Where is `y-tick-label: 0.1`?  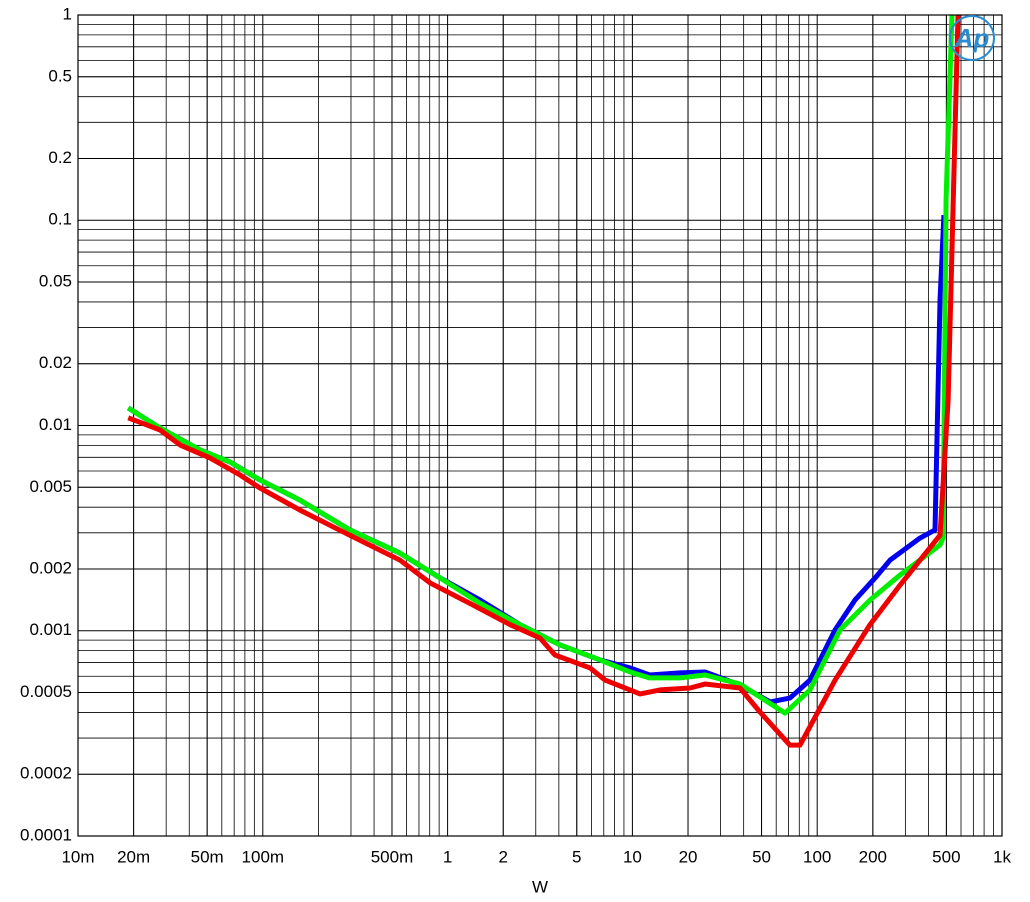 y-tick-label: 0.1 is located at coordinates (60, 219).